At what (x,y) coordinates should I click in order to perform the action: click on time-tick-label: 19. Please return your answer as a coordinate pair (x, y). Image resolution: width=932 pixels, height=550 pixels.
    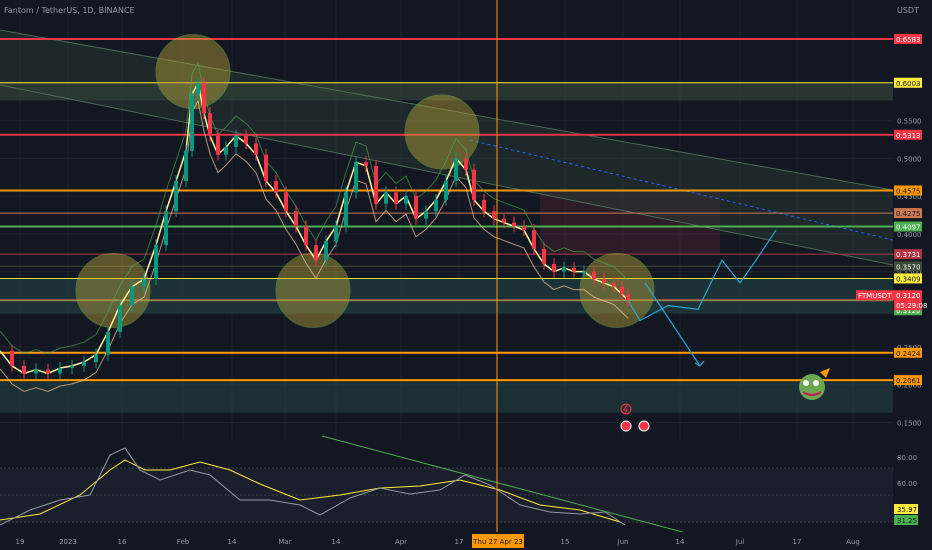
    Looking at the image, I should click on (20, 542).